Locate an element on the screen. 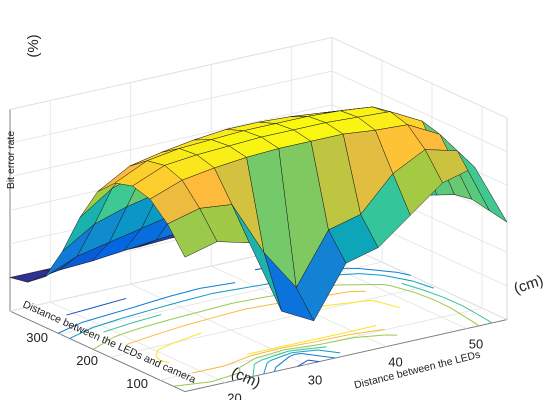  y-axis-unit: (cm) is located at coordinates (246, 378).